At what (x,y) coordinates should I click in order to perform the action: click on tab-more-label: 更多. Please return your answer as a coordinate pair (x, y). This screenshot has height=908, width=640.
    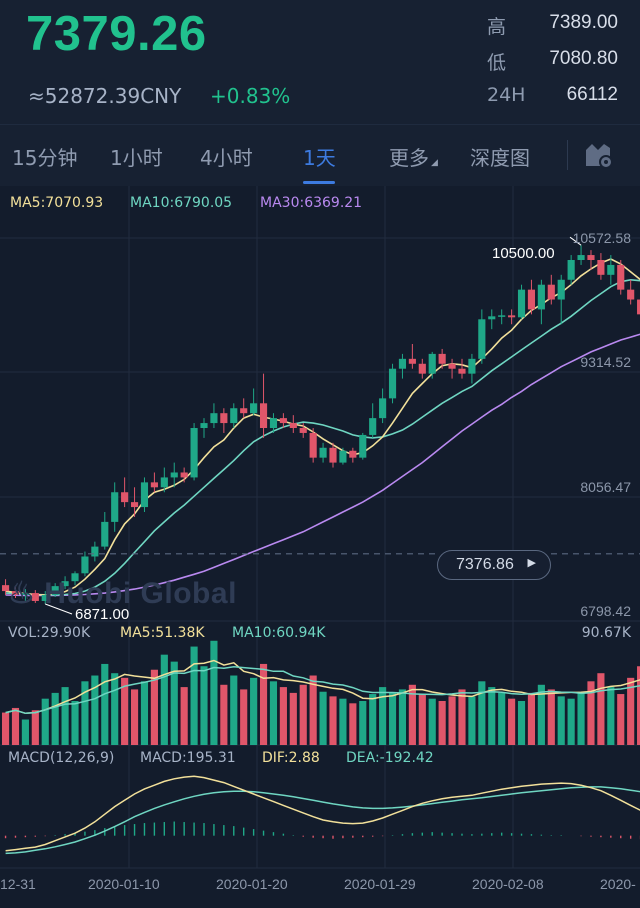
    Looking at the image, I should click on (409, 158).